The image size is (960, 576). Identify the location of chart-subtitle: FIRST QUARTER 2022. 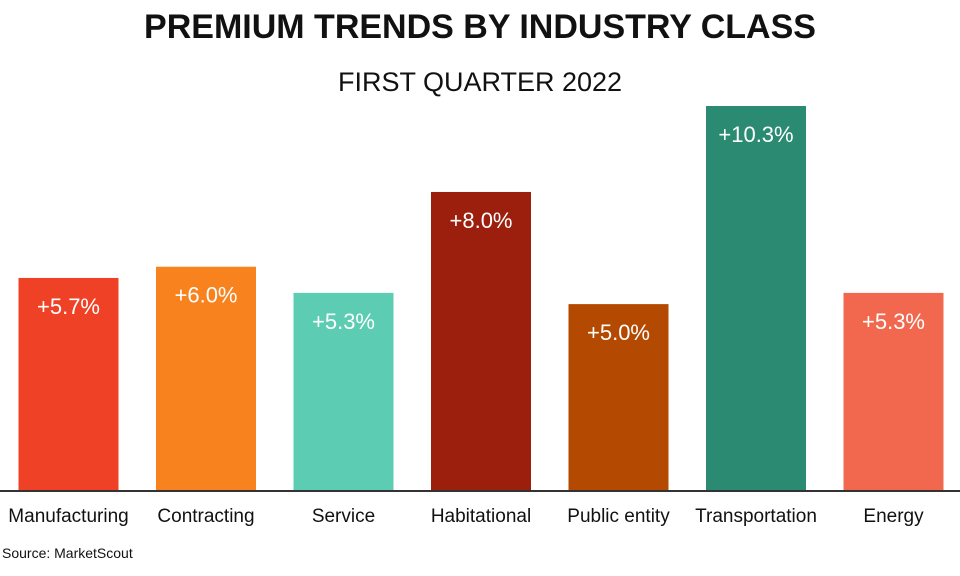
(480, 82).